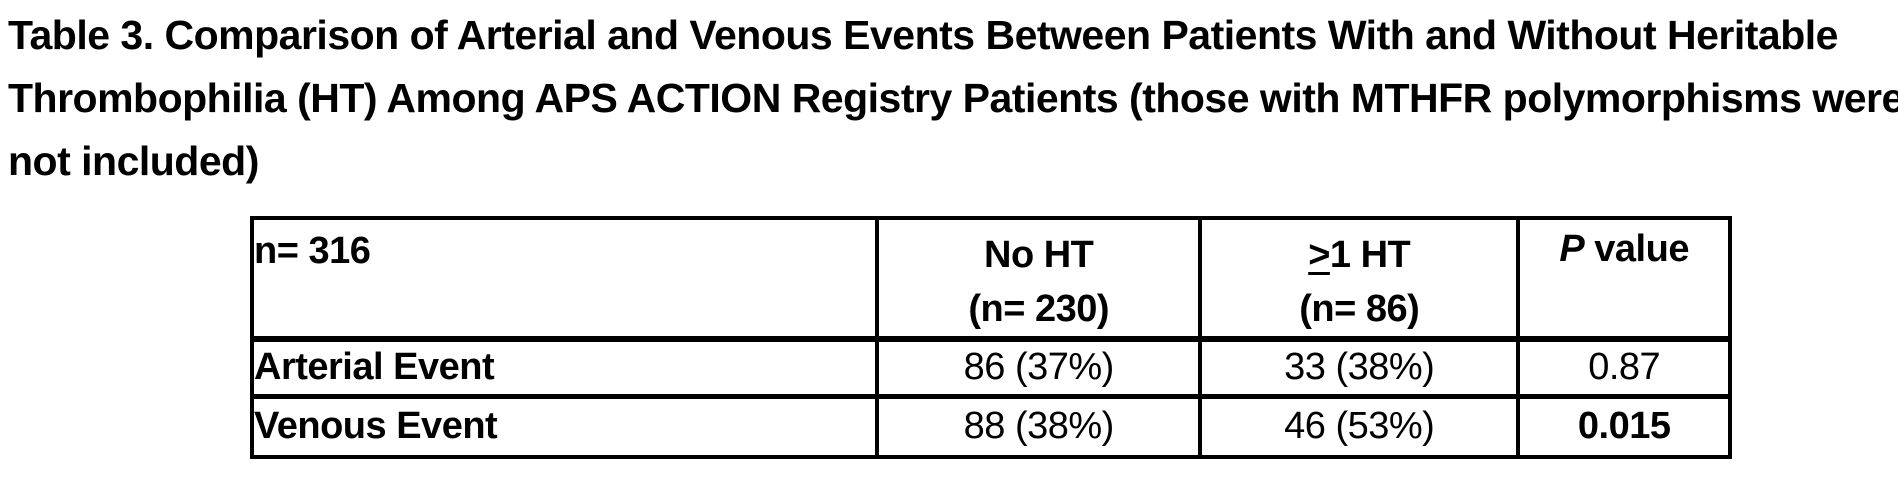  What do you see at coordinates (312, 251) in the screenshot?
I see `header-n-total-text: n= 316` at bounding box center [312, 251].